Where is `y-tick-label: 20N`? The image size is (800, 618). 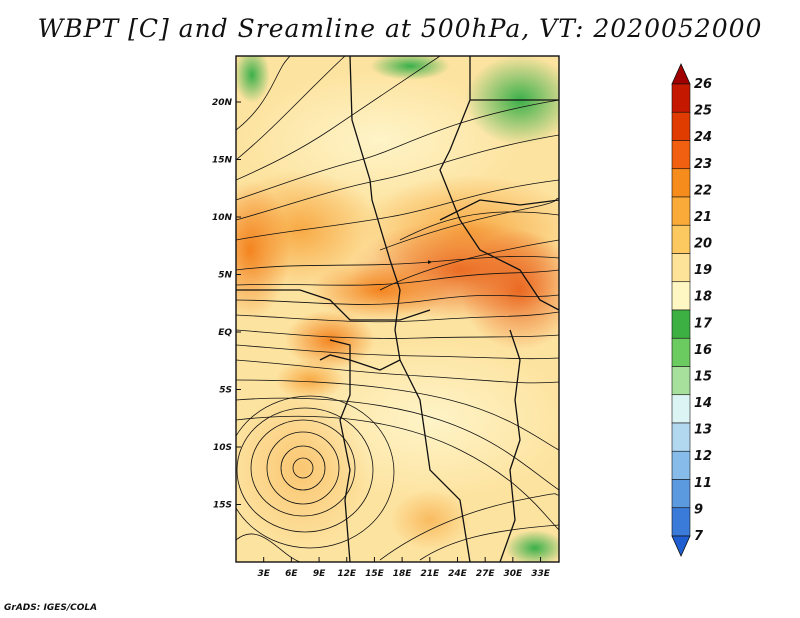
y-tick-label: 20N is located at coordinates (222, 103).